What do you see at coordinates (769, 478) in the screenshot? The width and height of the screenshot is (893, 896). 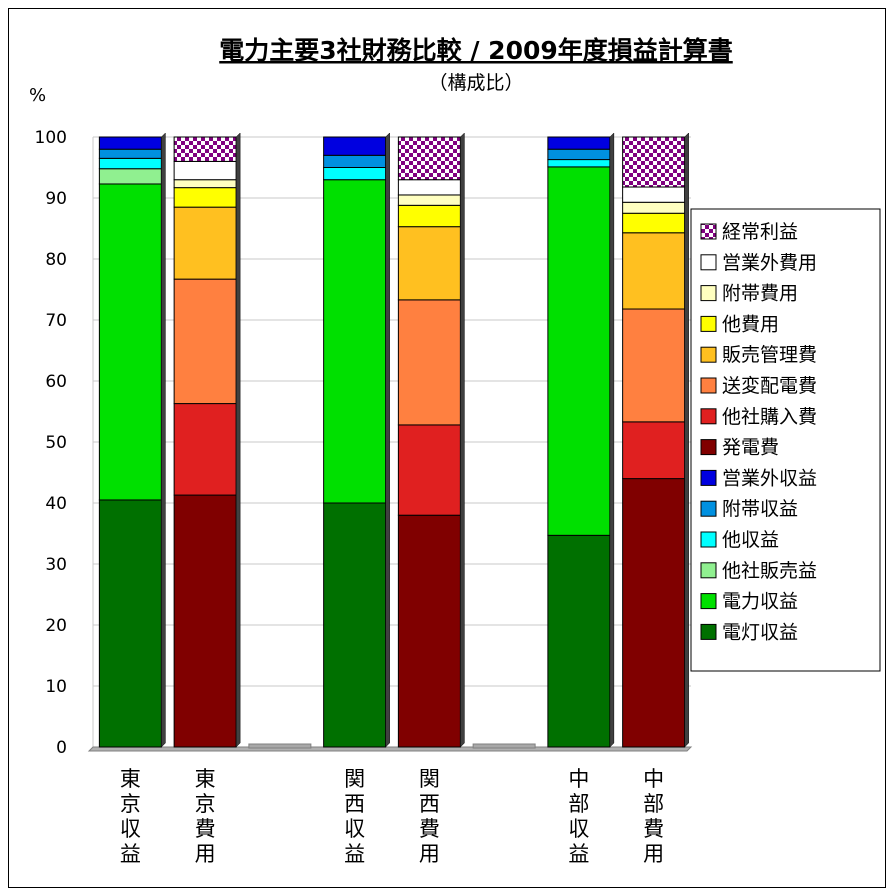 I see `legend-label: 営業外収益` at bounding box center [769, 478].